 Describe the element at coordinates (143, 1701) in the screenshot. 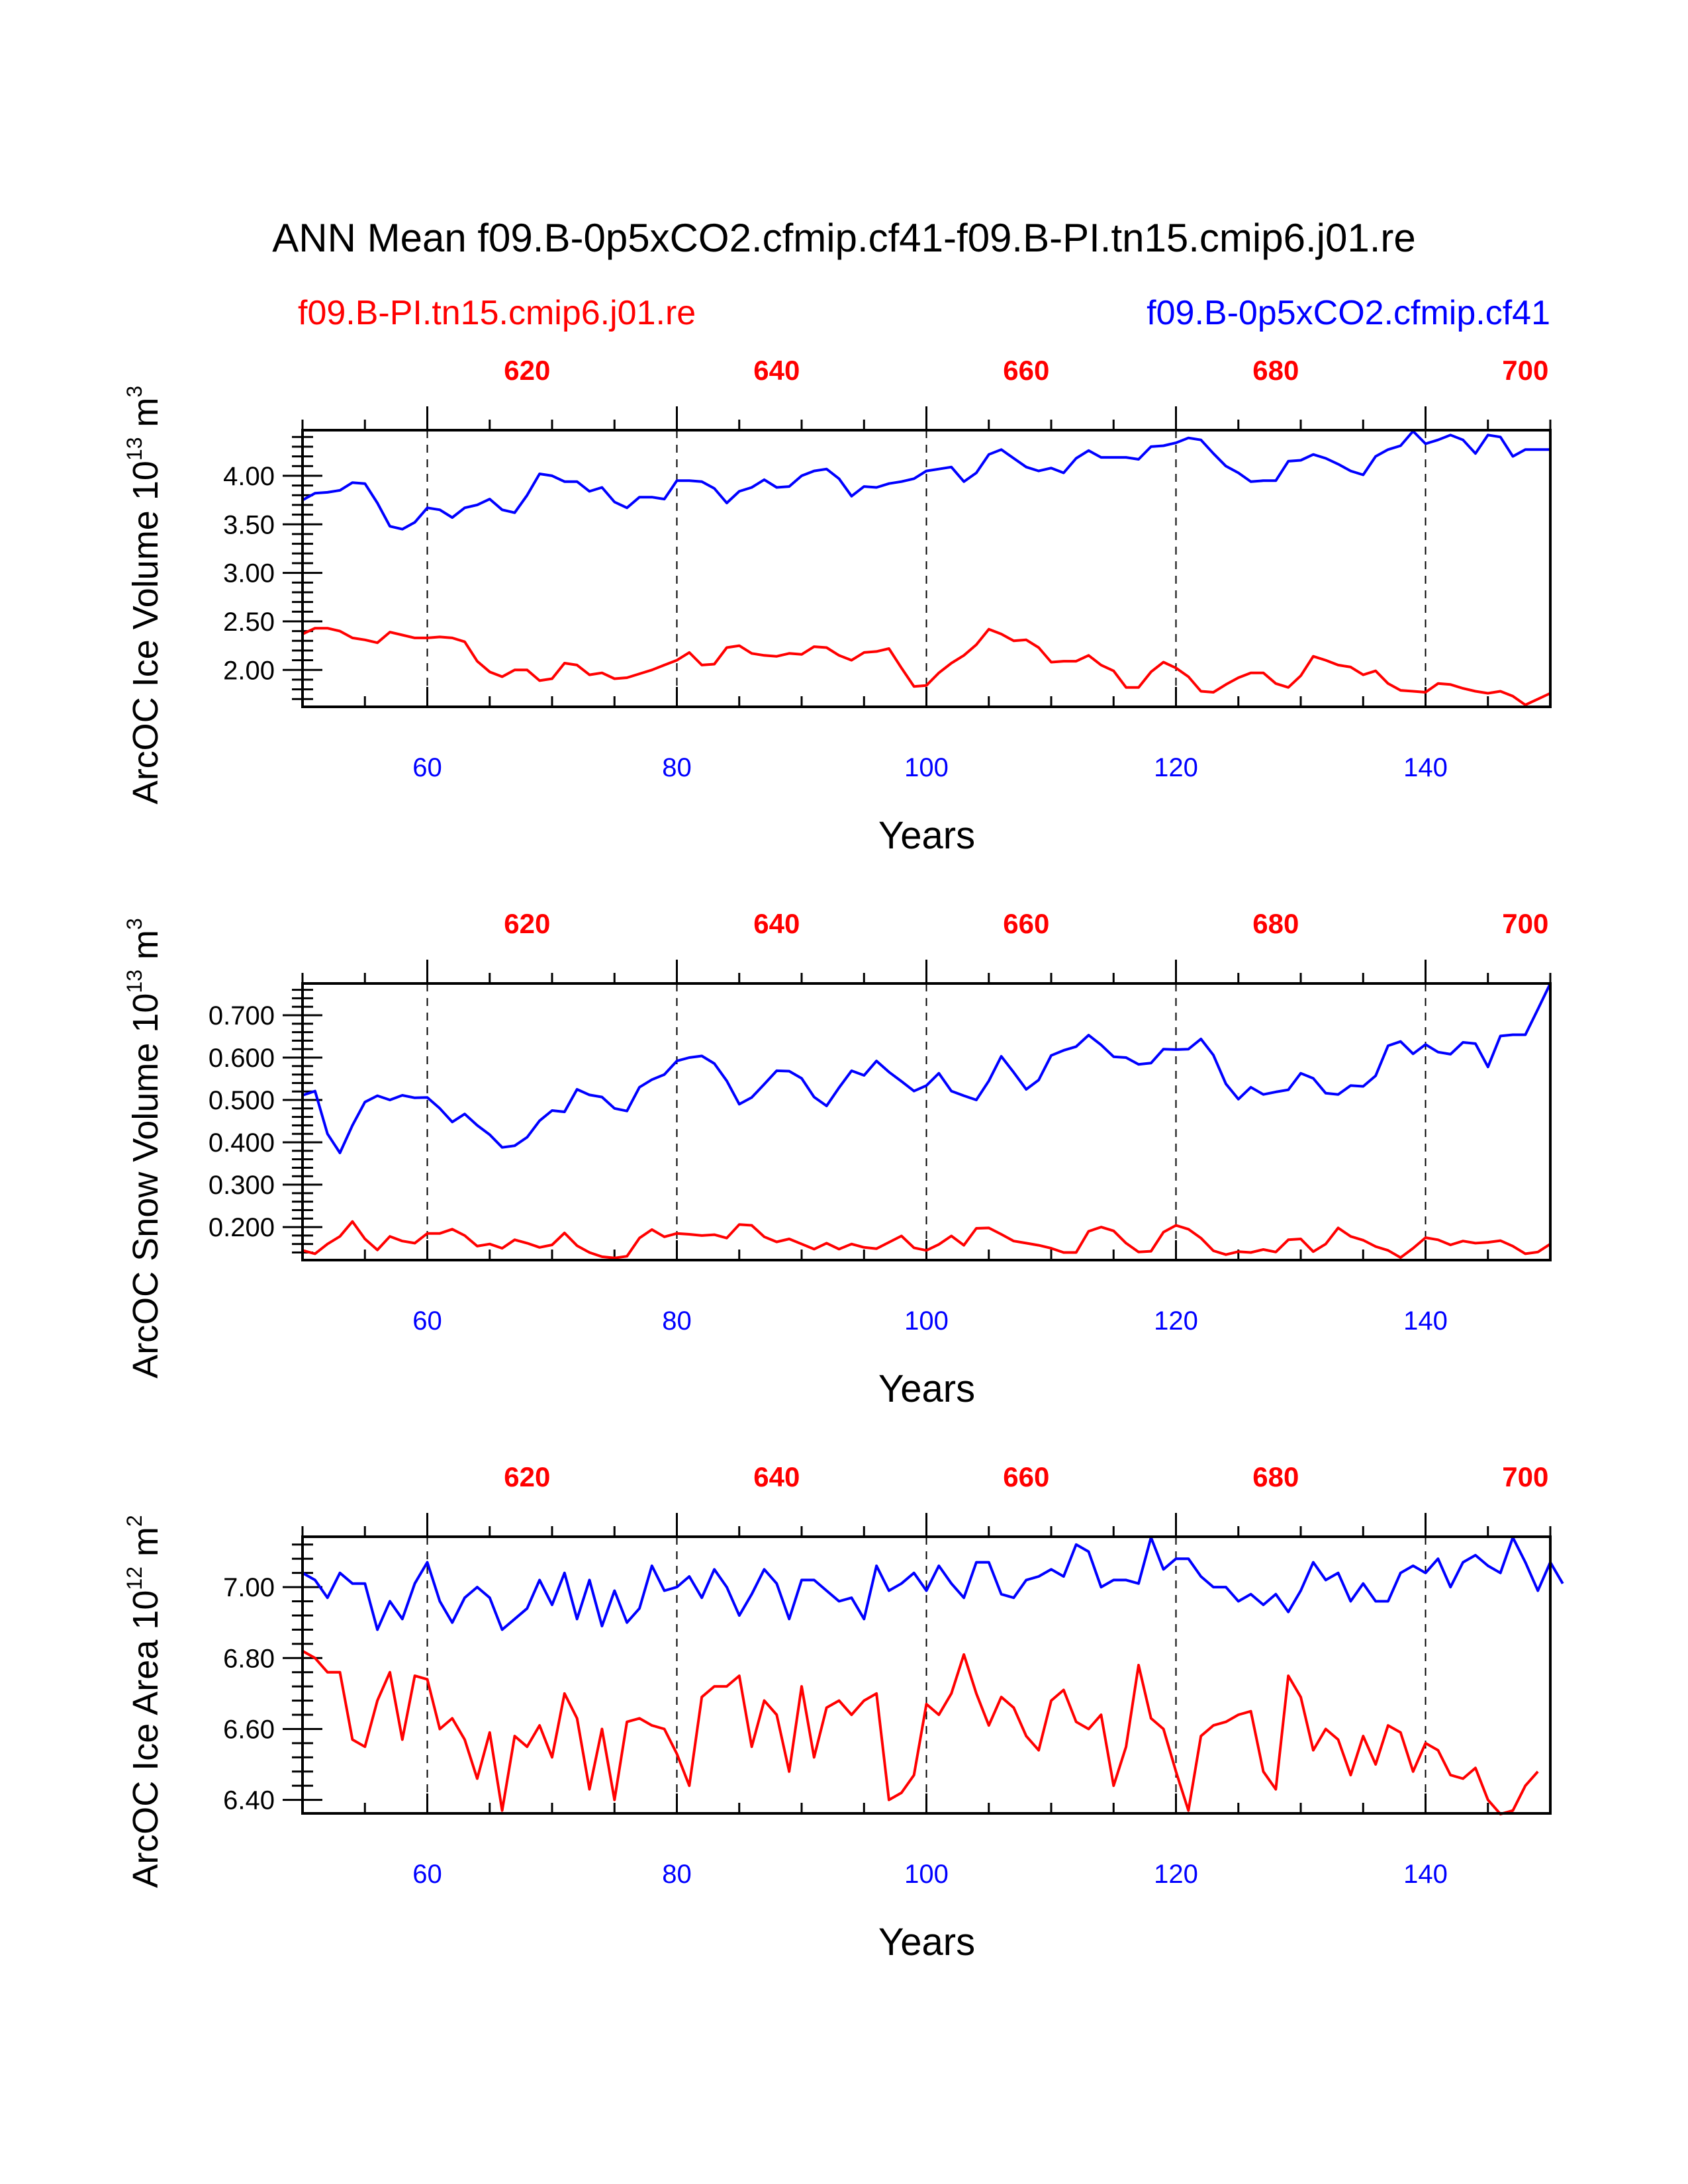

I see `y-axis-label: ArcOC Ice Area 1012 m2` at that location.